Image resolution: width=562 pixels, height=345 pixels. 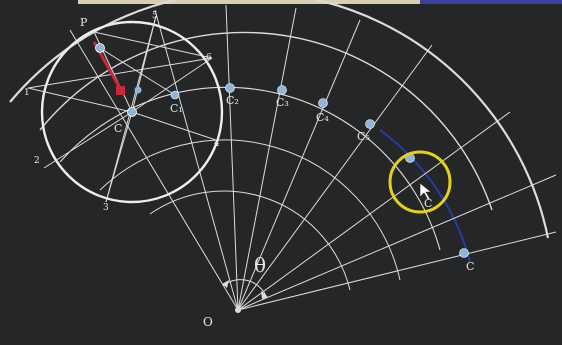 I want to click on label-P: P, so click(x=84, y=22).